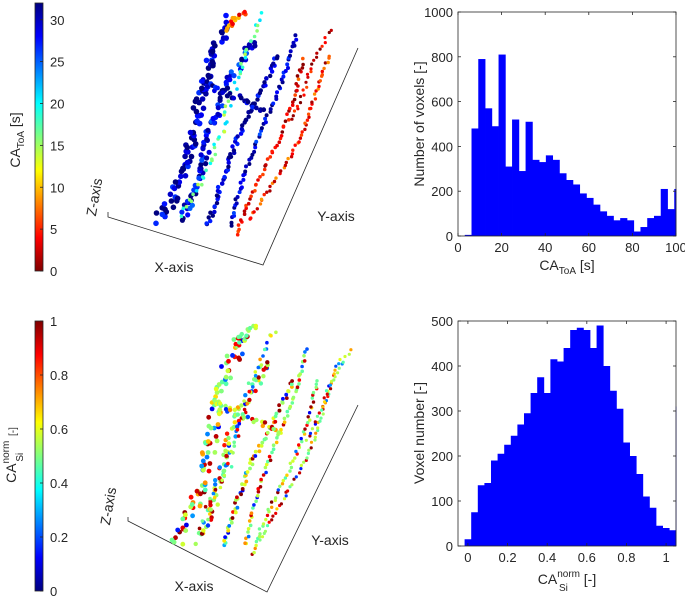 The width and height of the screenshot is (685, 597). What do you see at coordinates (419, 123) in the screenshot?
I see `histogram-toa-ylabel: Number of voxels [-]` at bounding box center [419, 123].